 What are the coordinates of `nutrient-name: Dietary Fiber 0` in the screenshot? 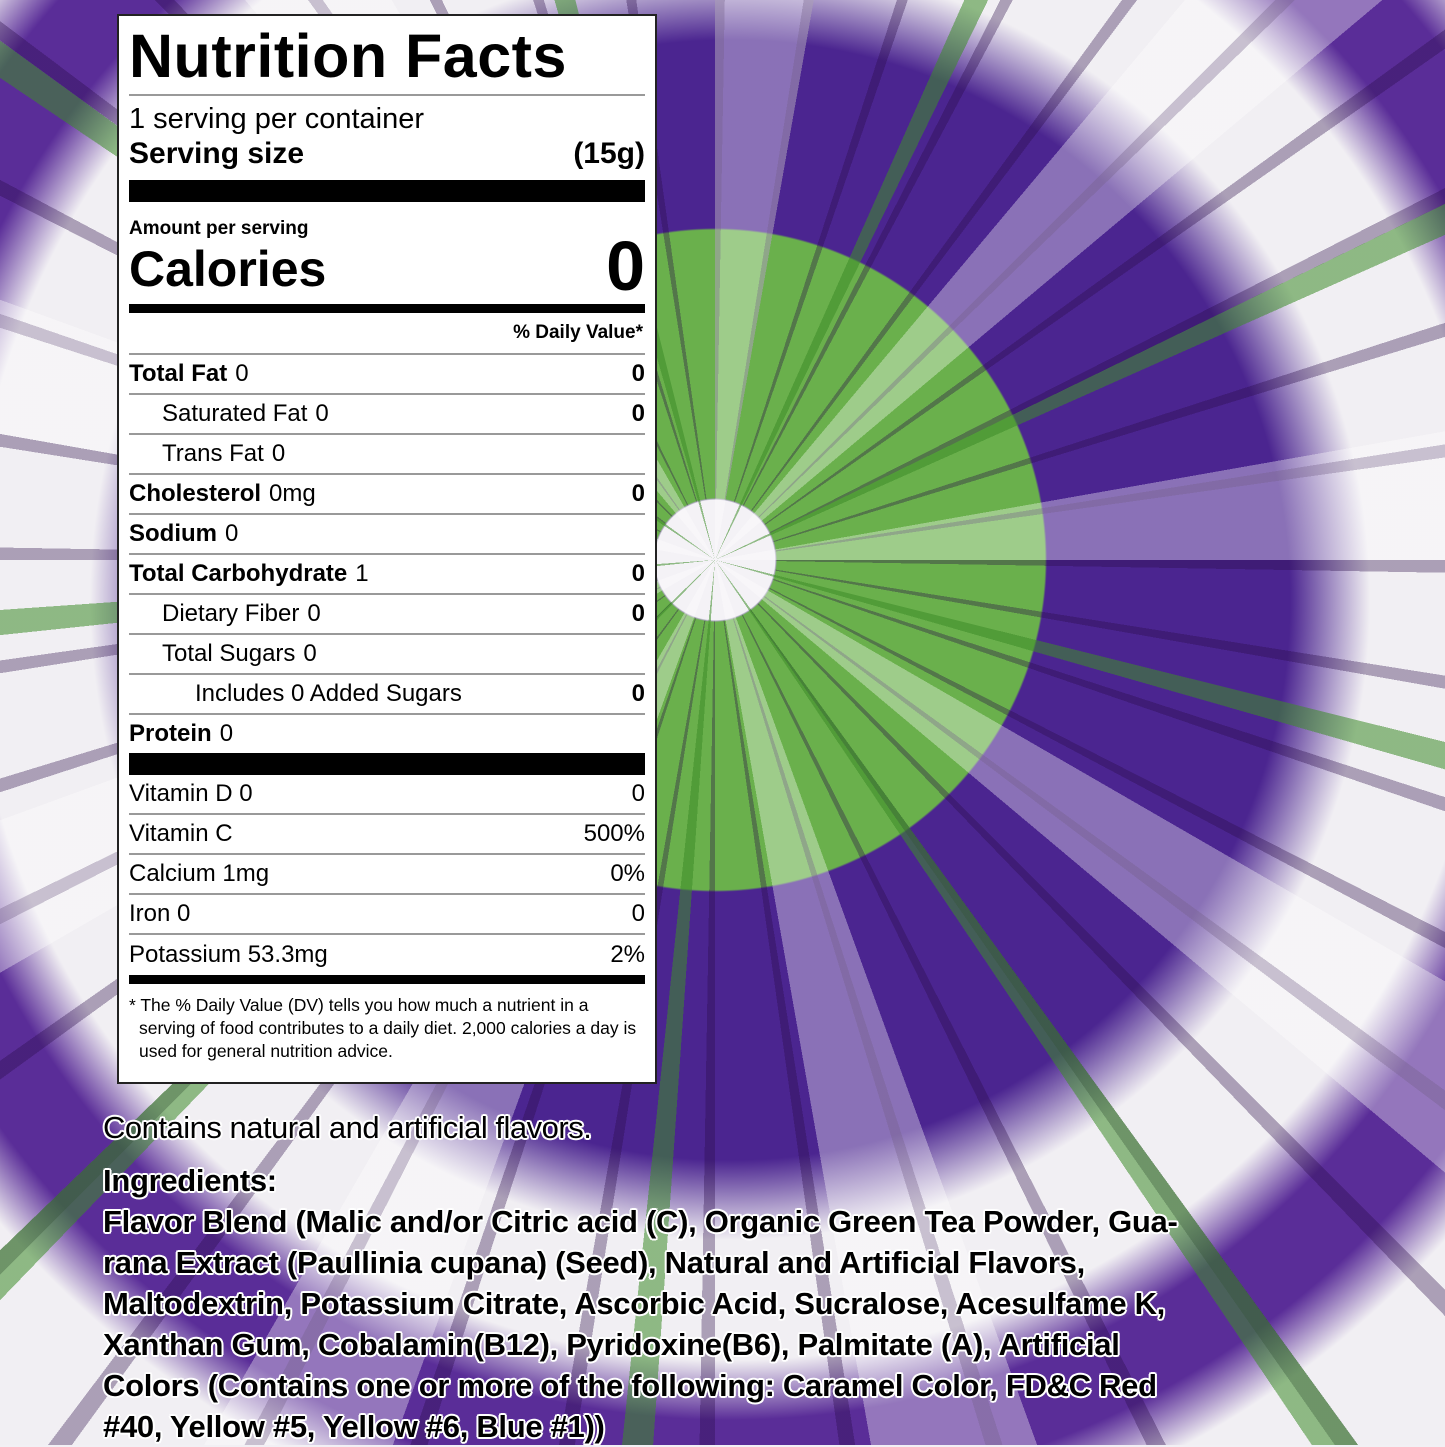 It's located at (241, 614).